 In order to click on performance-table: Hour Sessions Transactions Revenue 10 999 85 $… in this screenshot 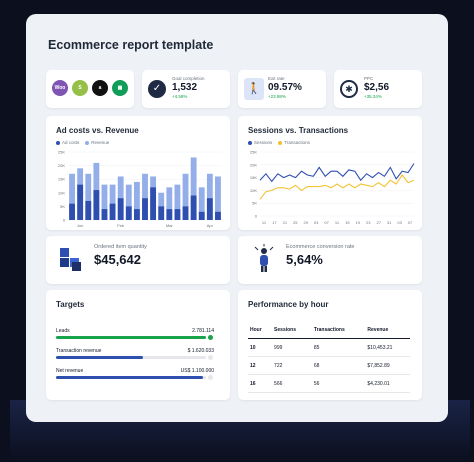, I will do `click(329, 358)`.